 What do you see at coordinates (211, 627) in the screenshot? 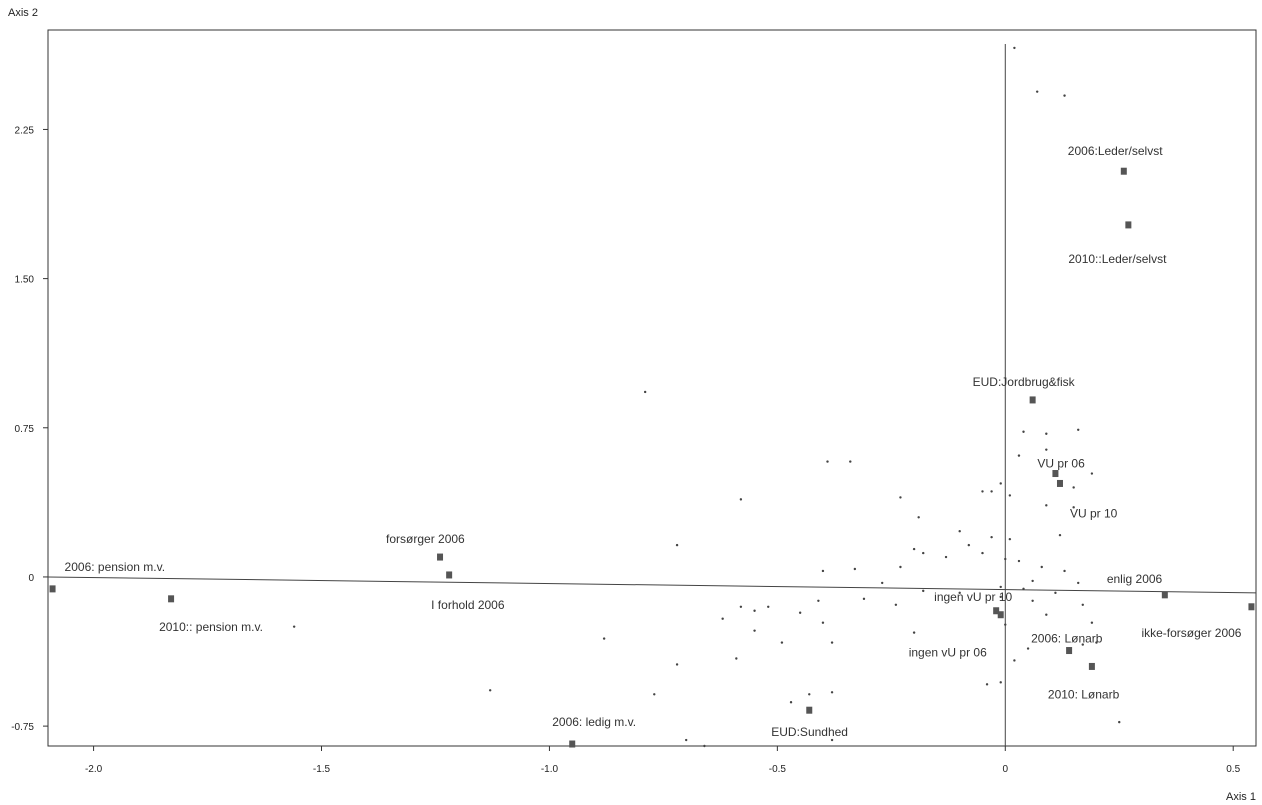
I see `point-label: 2010:: pension m.v.` at bounding box center [211, 627].